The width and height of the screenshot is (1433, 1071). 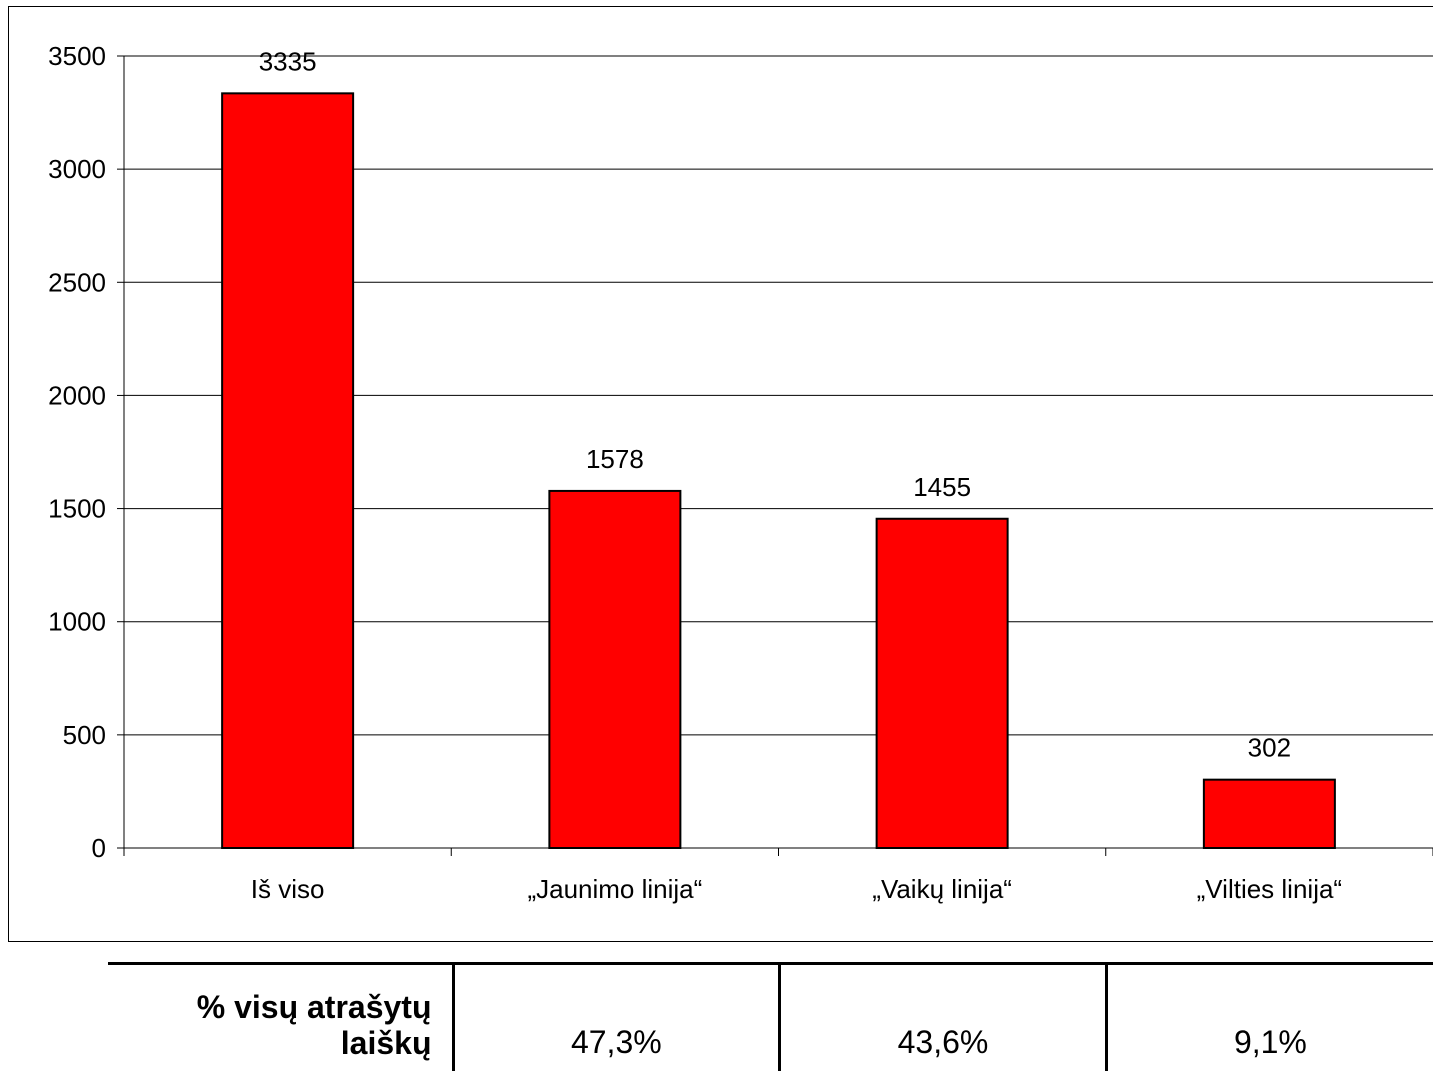 I want to click on summary-cell-jaunimo: 47,3%, so click(x=616, y=1017).